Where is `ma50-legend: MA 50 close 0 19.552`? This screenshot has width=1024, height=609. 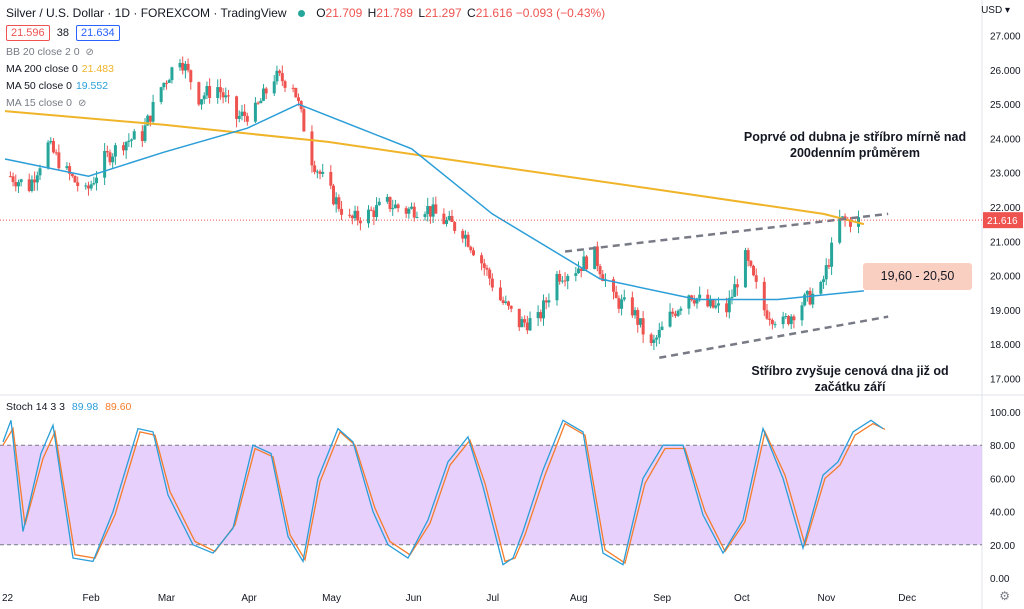 ma50-legend: MA 50 close 0 19.552 is located at coordinates (57, 86).